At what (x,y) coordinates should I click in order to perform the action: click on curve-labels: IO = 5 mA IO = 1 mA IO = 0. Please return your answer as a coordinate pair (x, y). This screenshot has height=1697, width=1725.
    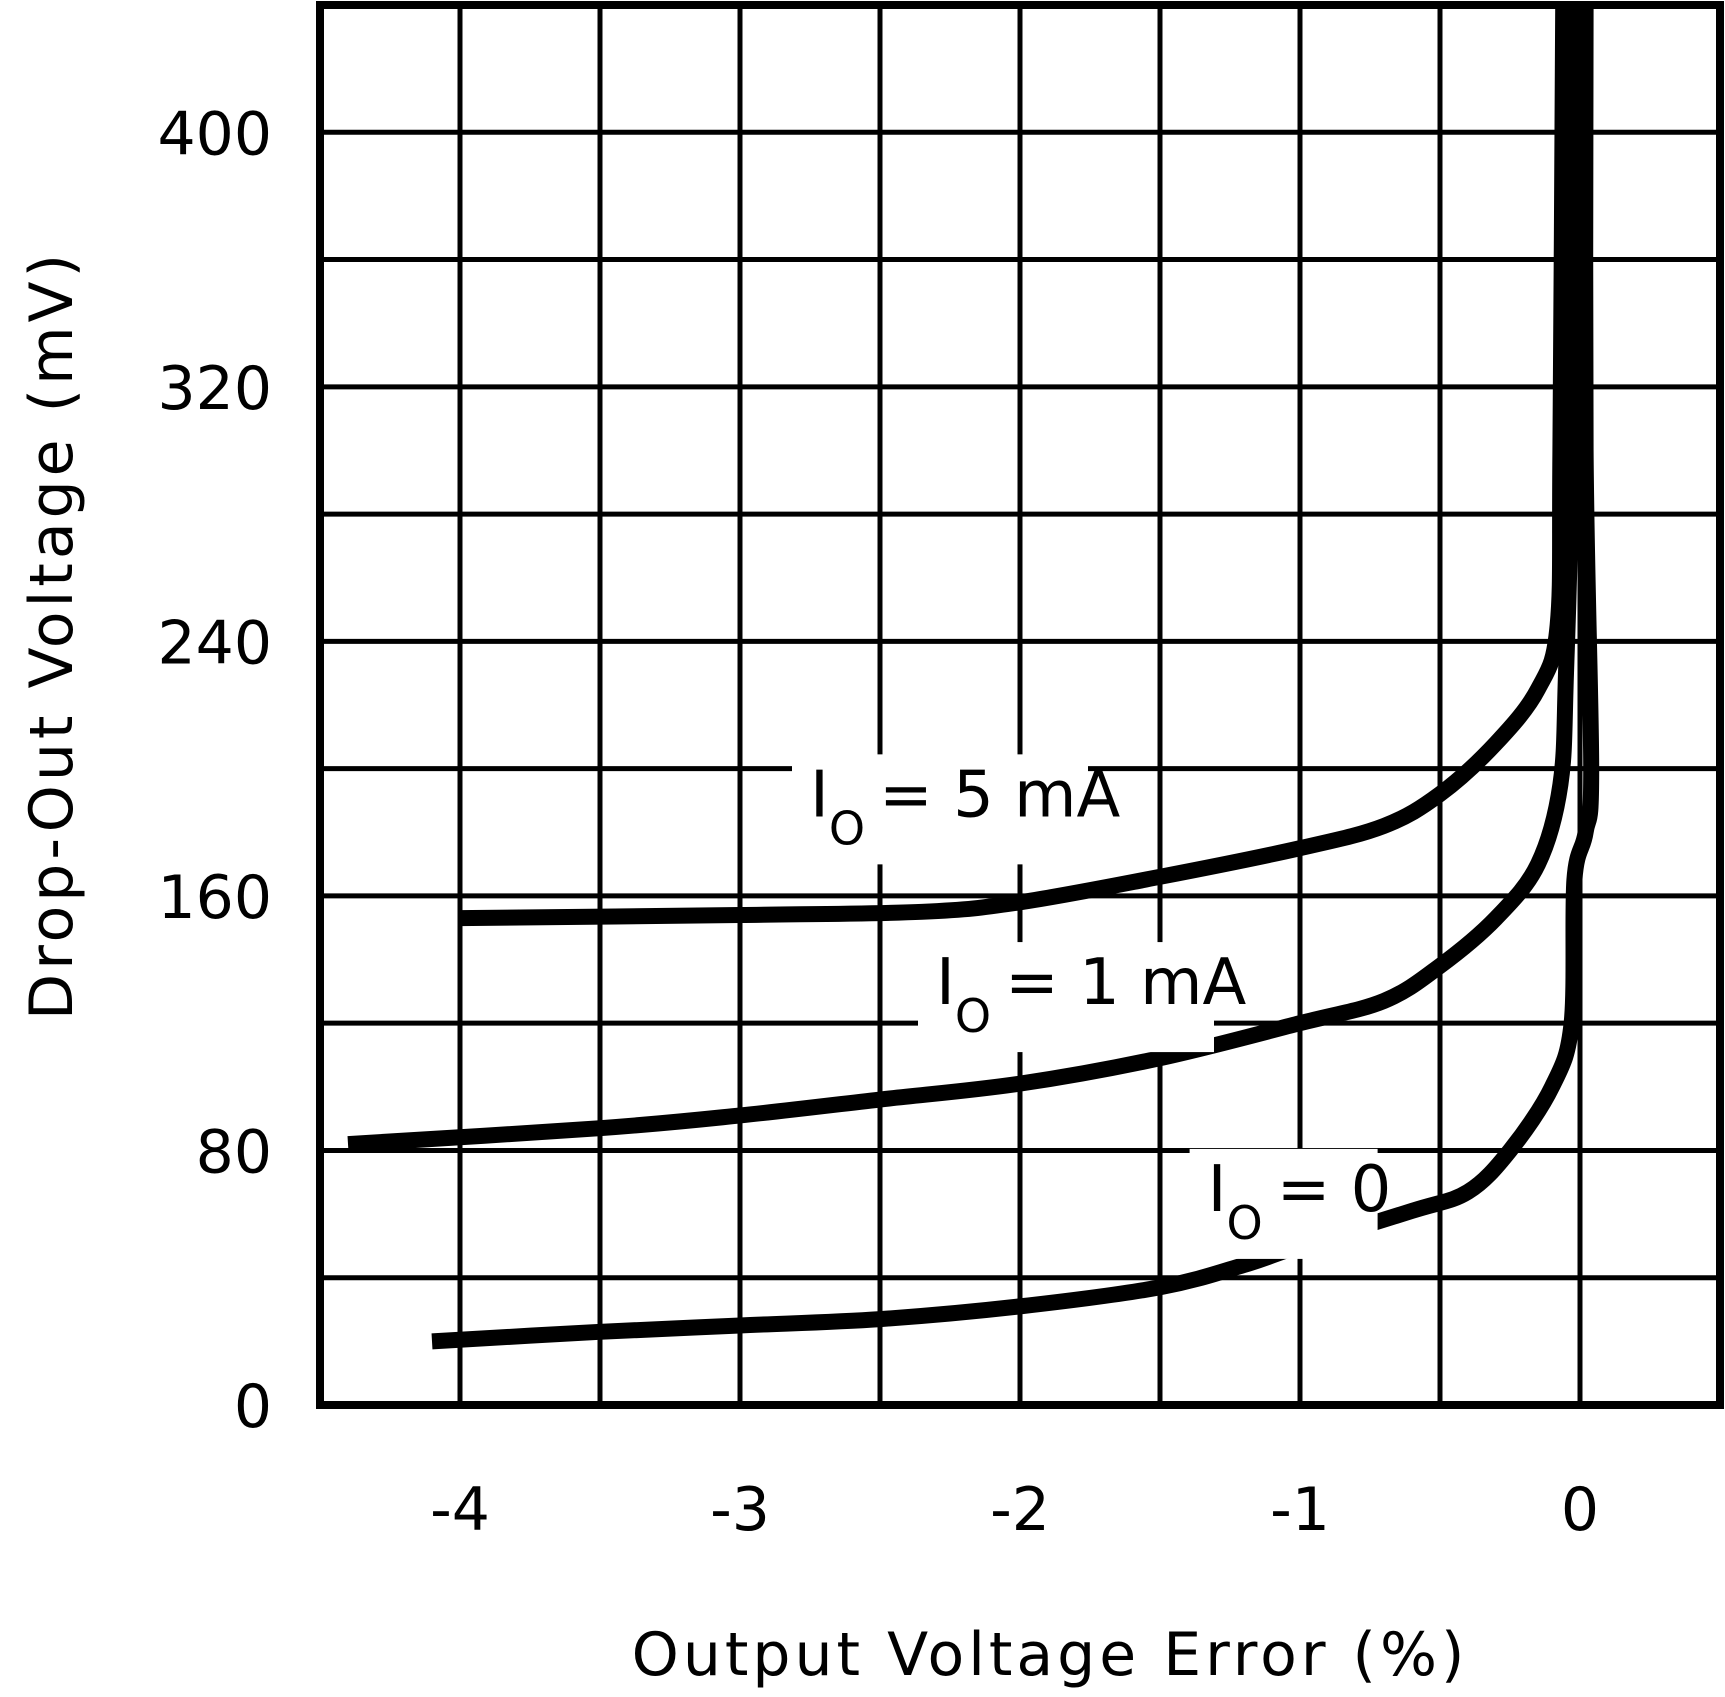
    Looking at the image, I should click on (1091, 1006).